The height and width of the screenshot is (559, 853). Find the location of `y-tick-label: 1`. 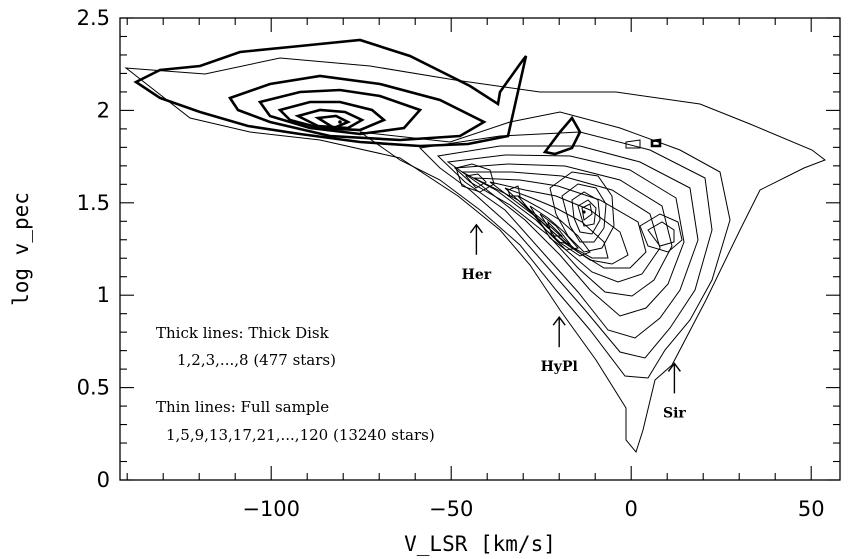

y-tick-label: 1 is located at coordinates (103, 295).